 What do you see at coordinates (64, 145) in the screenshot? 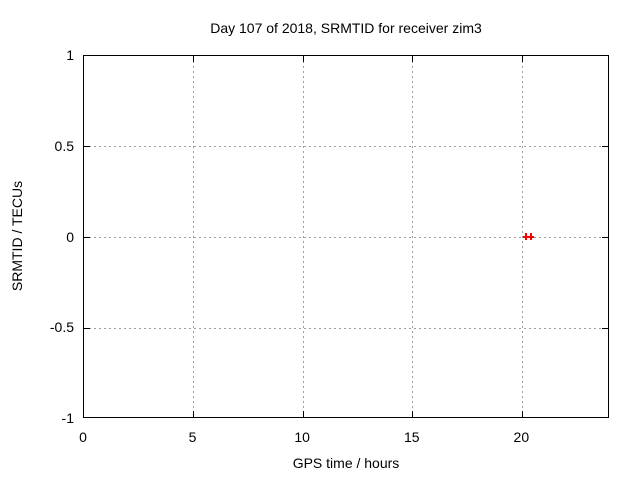
I see `y-tick-label-0.5: 0.5` at bounding box center [64, 145].